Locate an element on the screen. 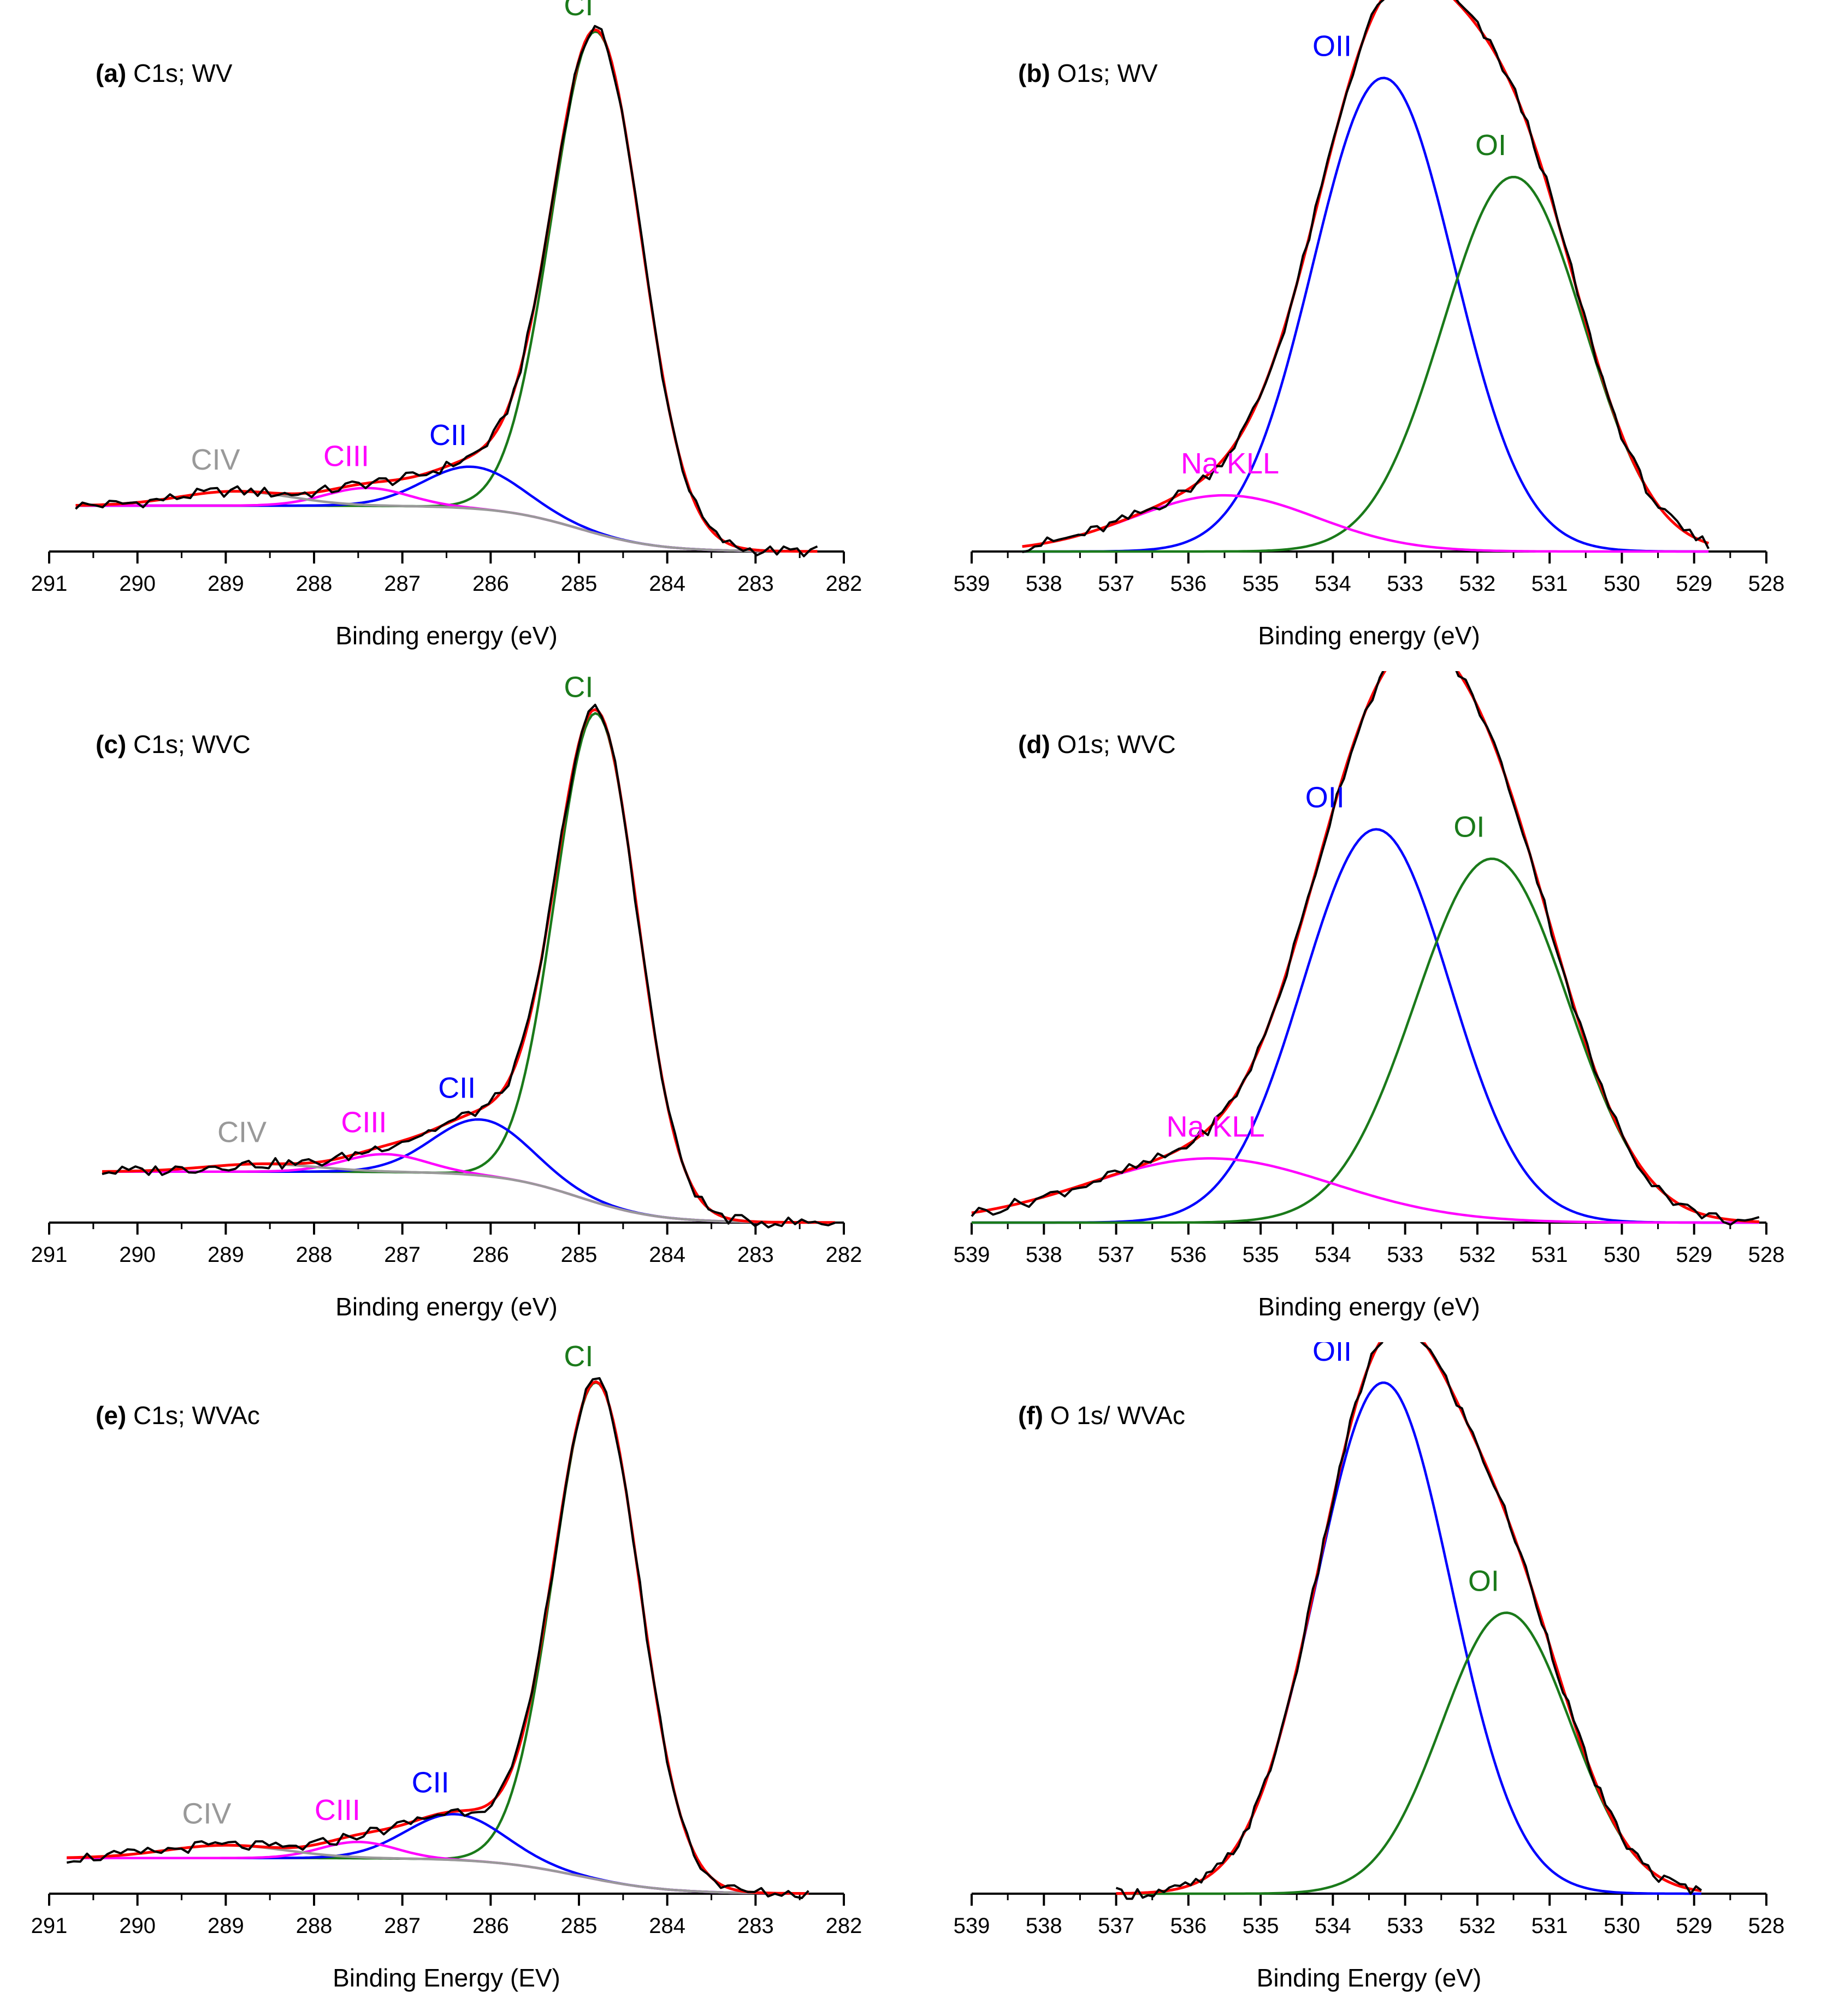 Image resolution: width=1845 pixels, height=2016 pixels. chart-title-b: (b) O1s; WV is located at coordinates (1088, 73).